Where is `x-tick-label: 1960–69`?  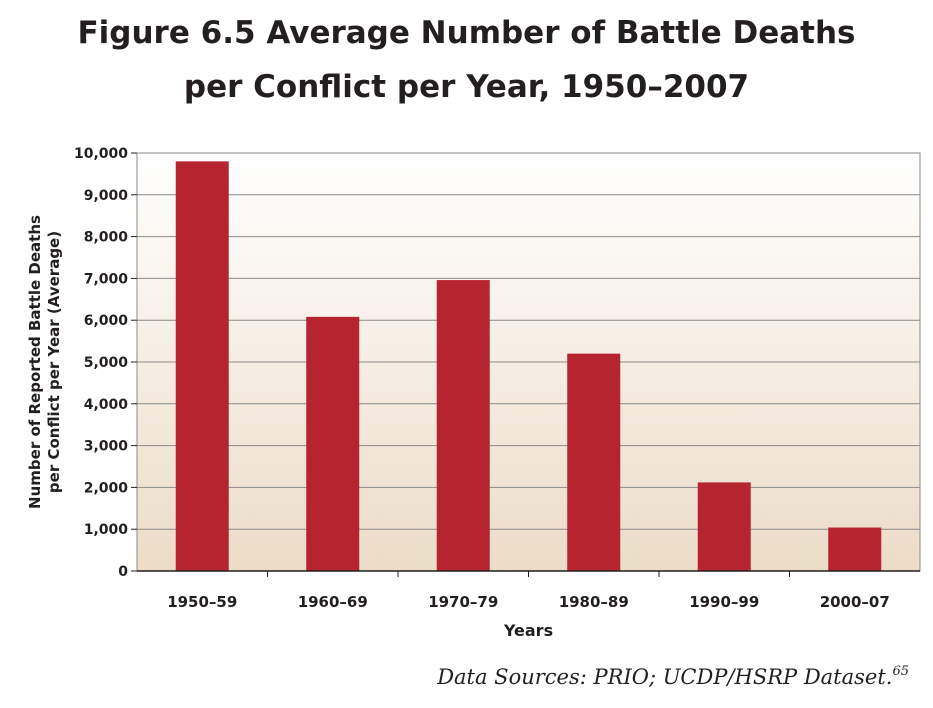 x-tick-label: 1960–69 is located at coordinates (333, 602).